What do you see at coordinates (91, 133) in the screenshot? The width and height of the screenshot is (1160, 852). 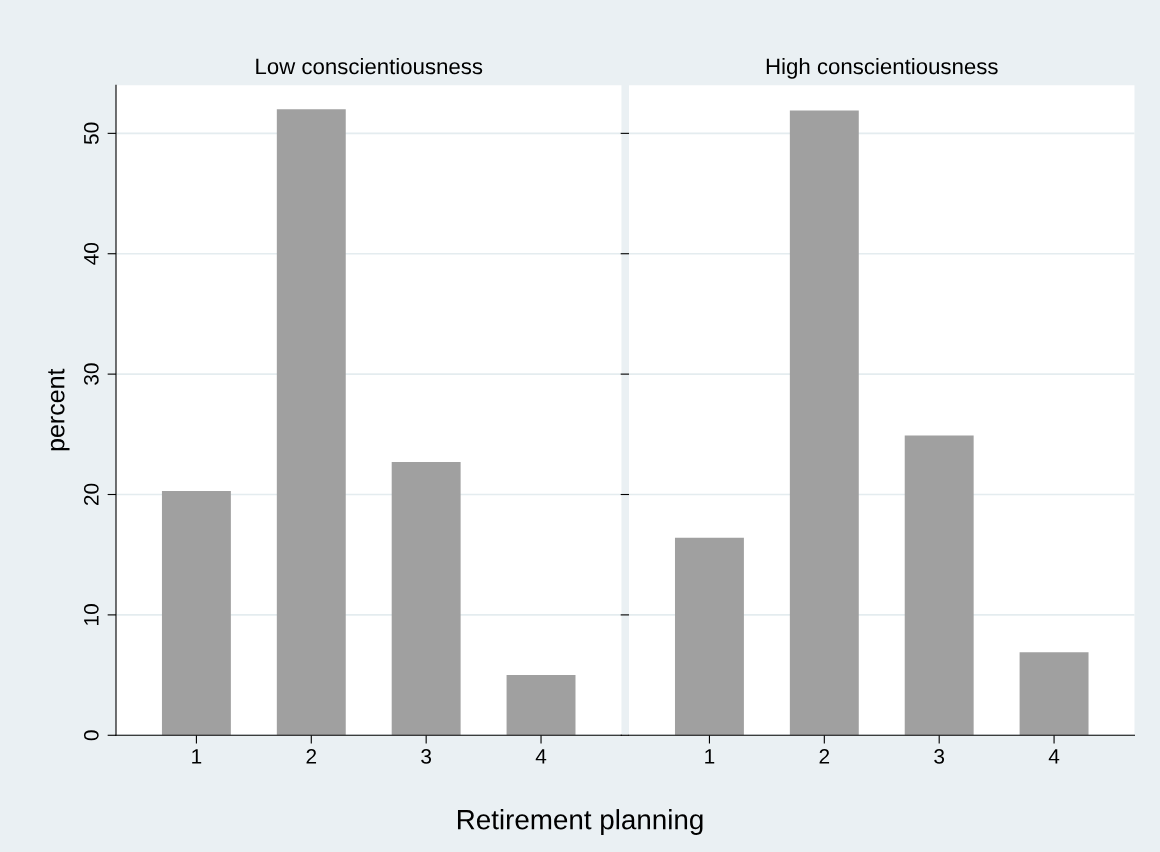 I see `y-tick-label: 50` at bounding box center [91, 133].